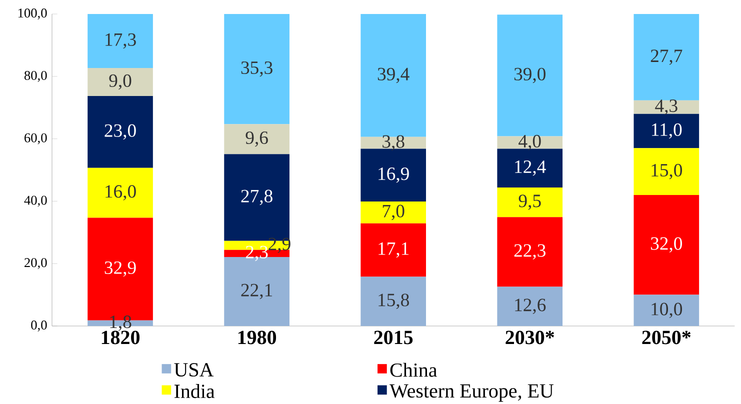 Image resolution: width=741 pixels, height=404 pixels. Describe the element at coordinates (121, 337) in the screenshot. I see `x-tick-label: 1820` at that location.